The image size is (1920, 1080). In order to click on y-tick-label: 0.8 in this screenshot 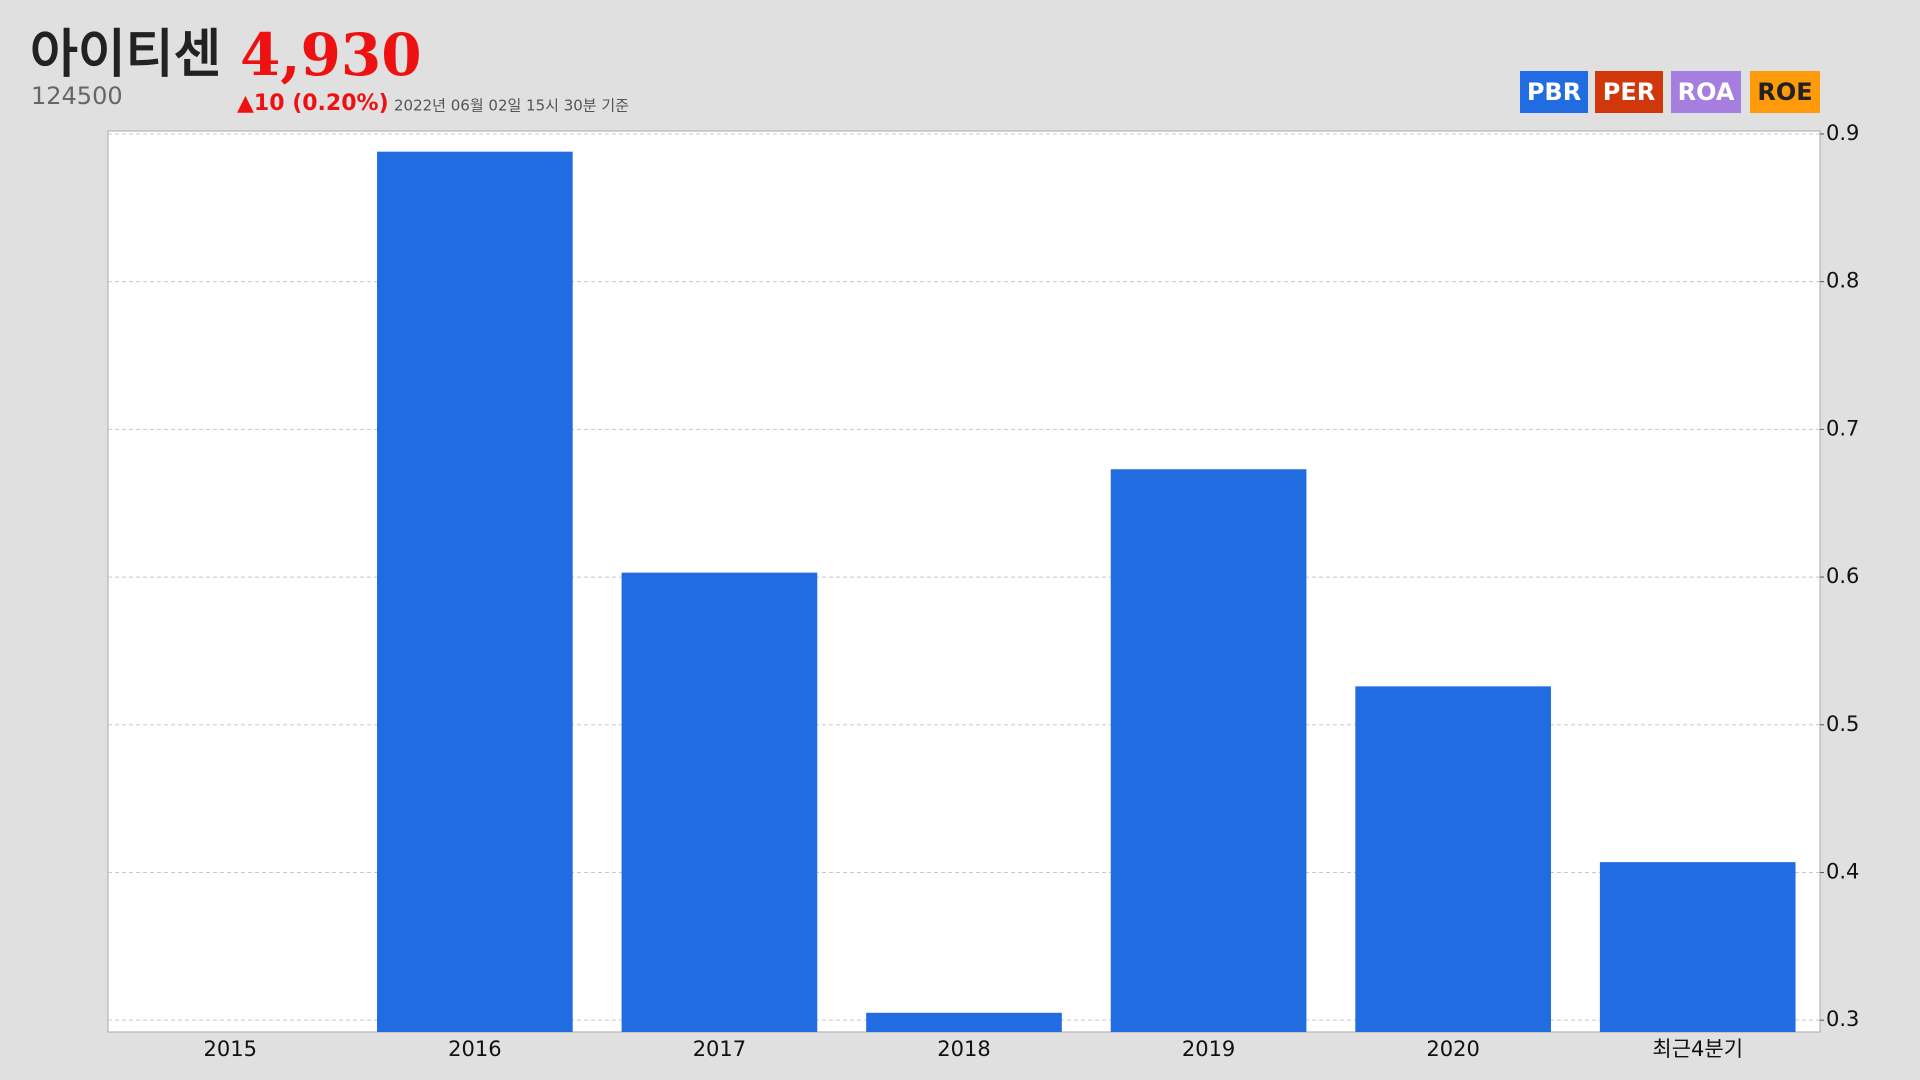, I will do `click(1842, 281)`.